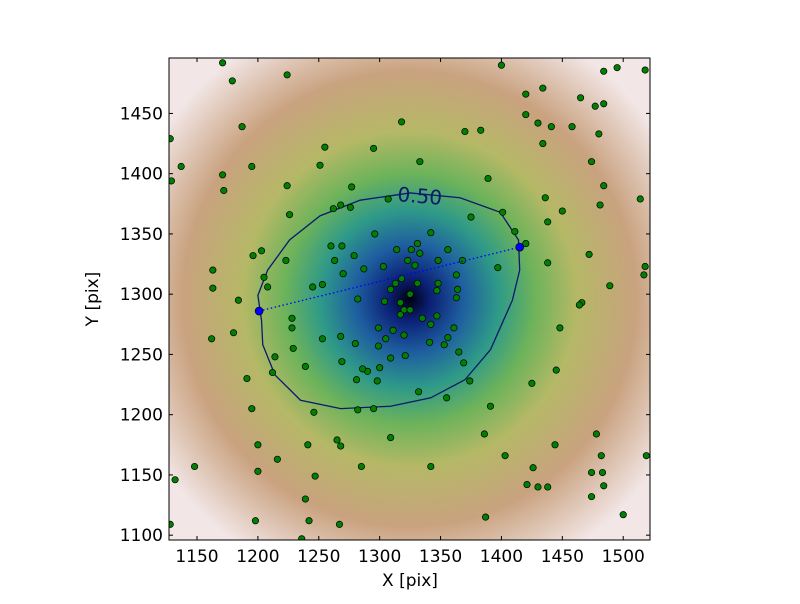 The image size is (800, 604). What do you see at coordinates (196, 557) in the screenshot?
I see `x-tick-label: 1150` at bounding box center [196, 557].